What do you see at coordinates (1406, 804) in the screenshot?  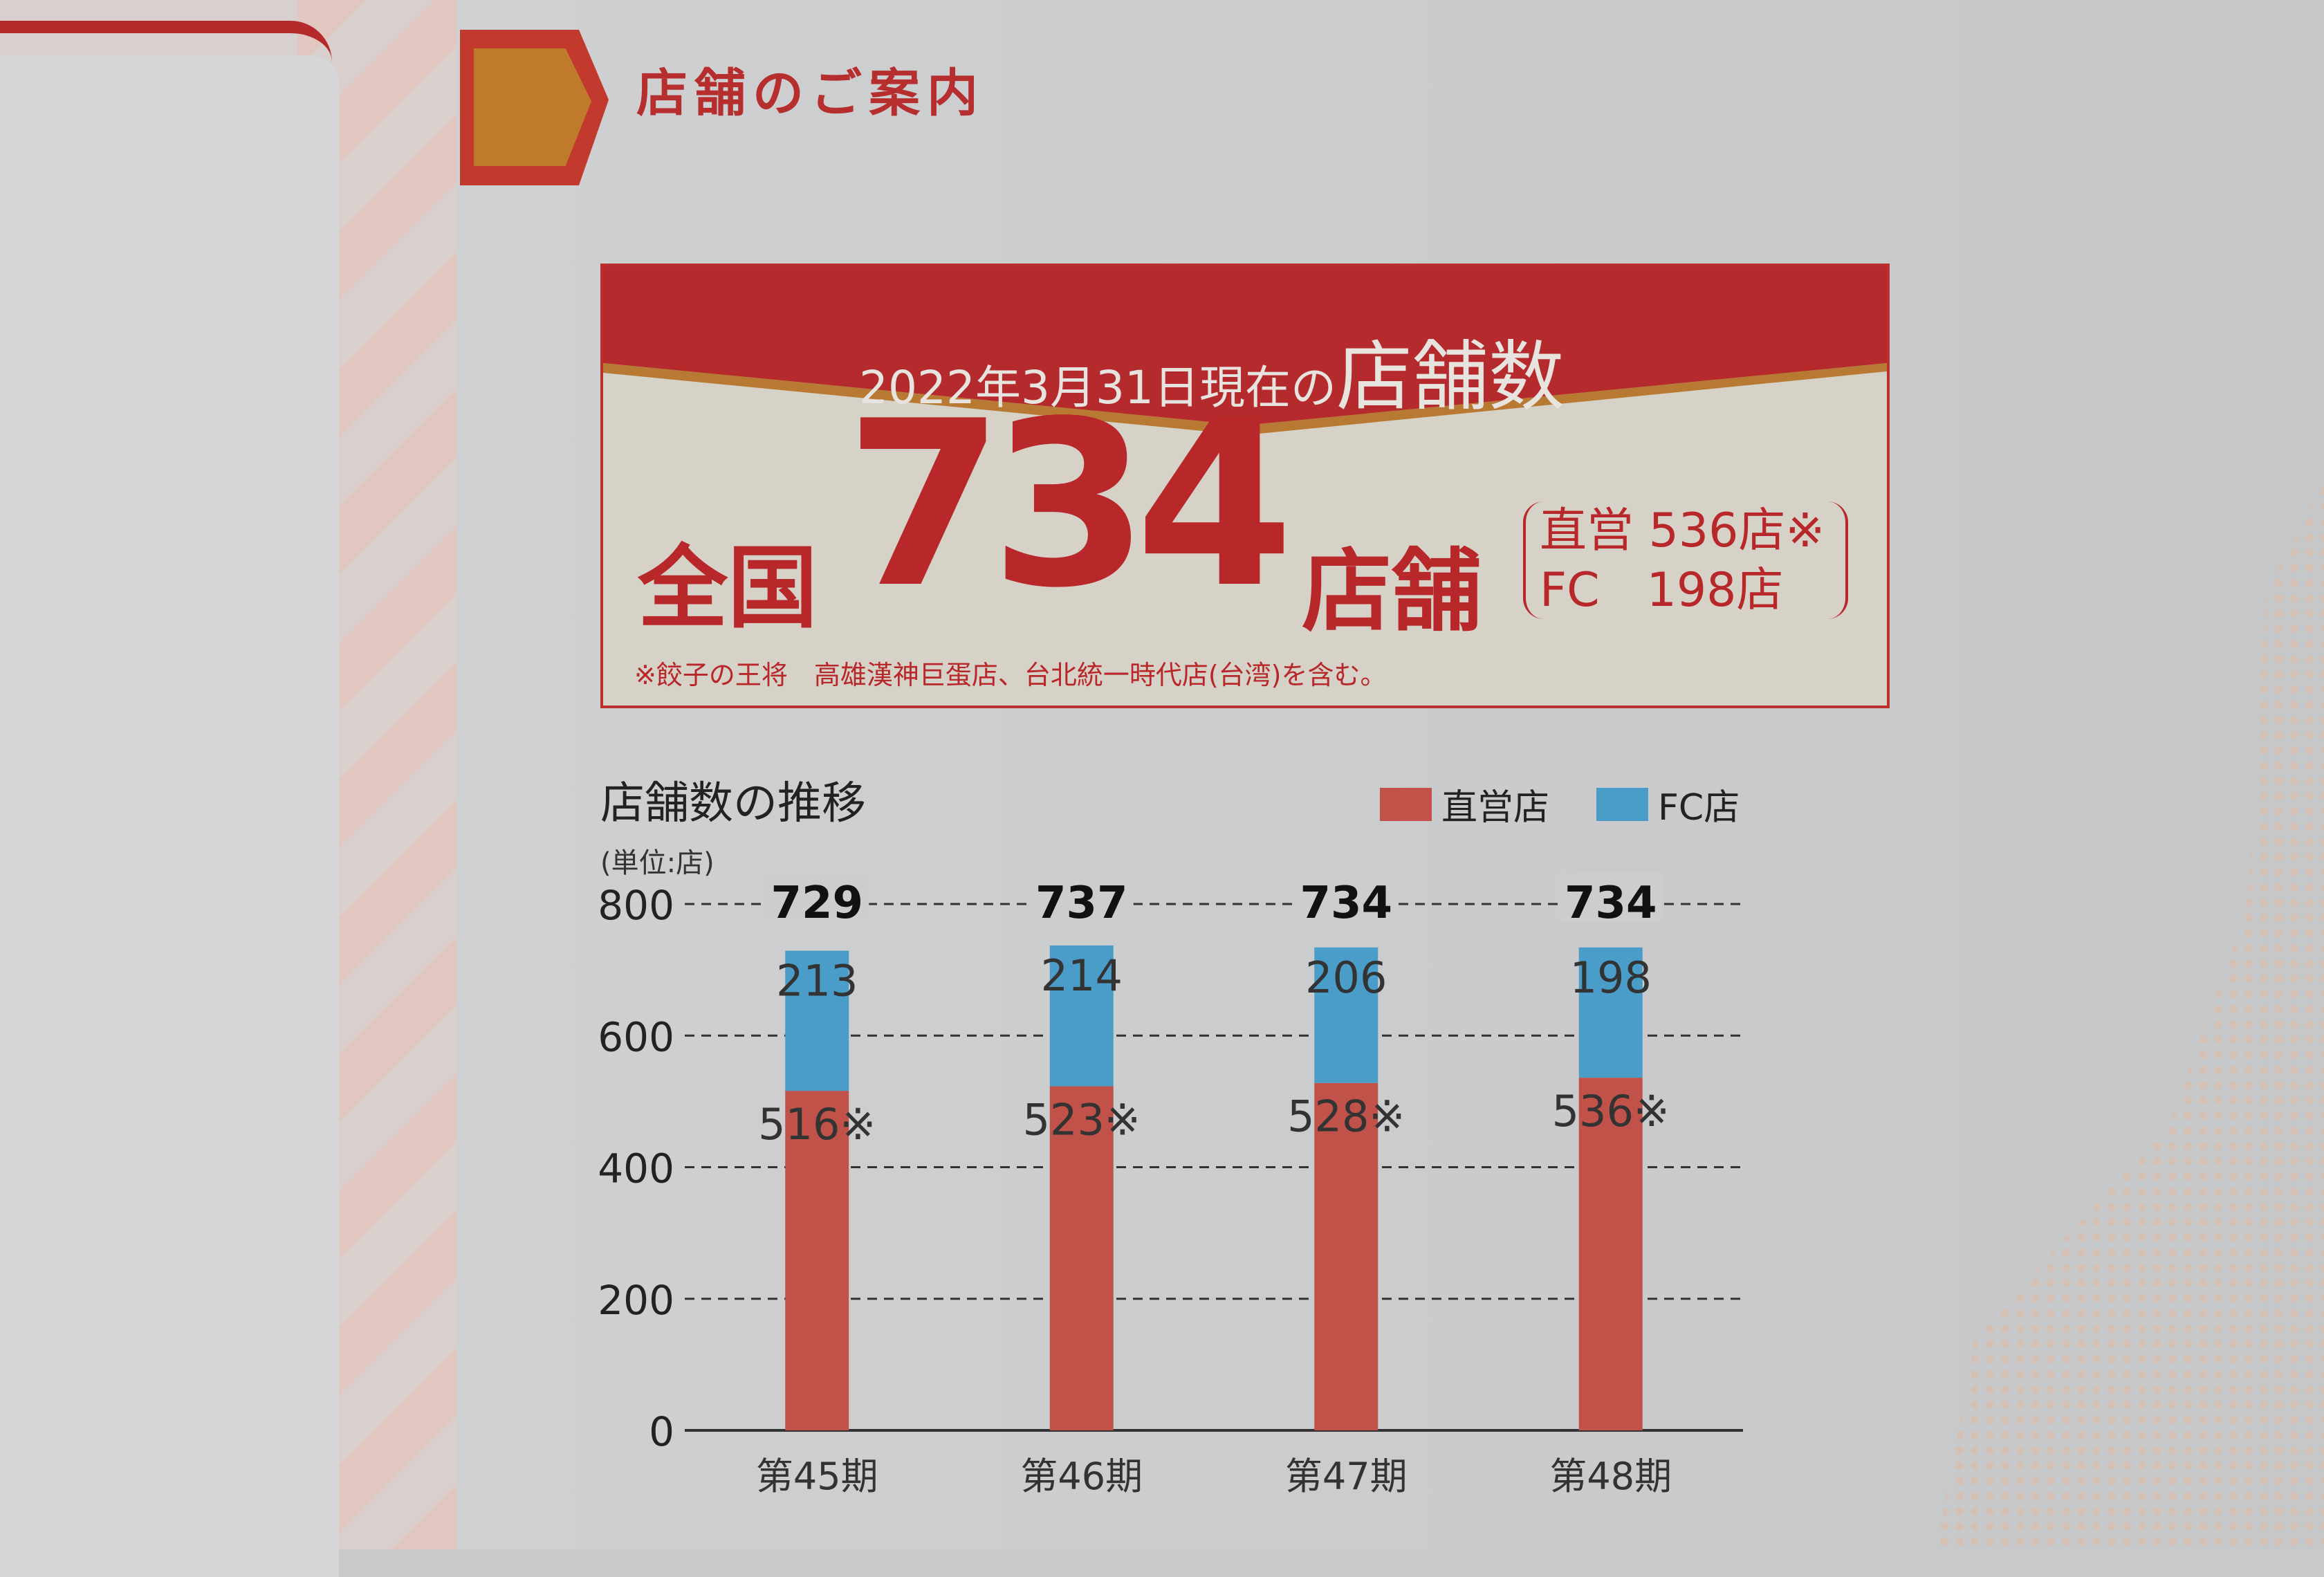 I see `legend-swatch-direct` at bounding box center [1406, 804].